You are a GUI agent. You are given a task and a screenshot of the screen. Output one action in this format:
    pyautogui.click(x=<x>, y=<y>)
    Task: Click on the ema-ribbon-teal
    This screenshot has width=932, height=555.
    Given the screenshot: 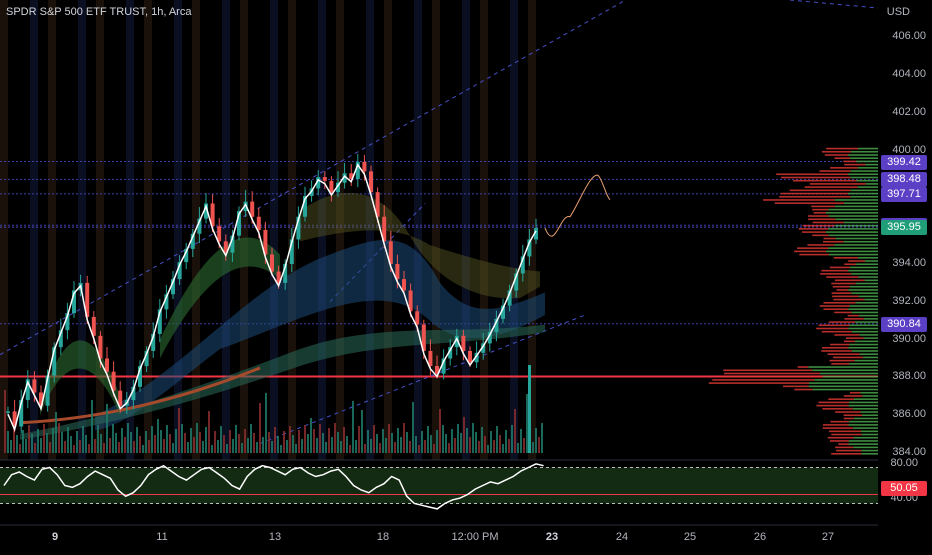 What is the action you would take?
    pyautogui.click(x=282, y=382)
    